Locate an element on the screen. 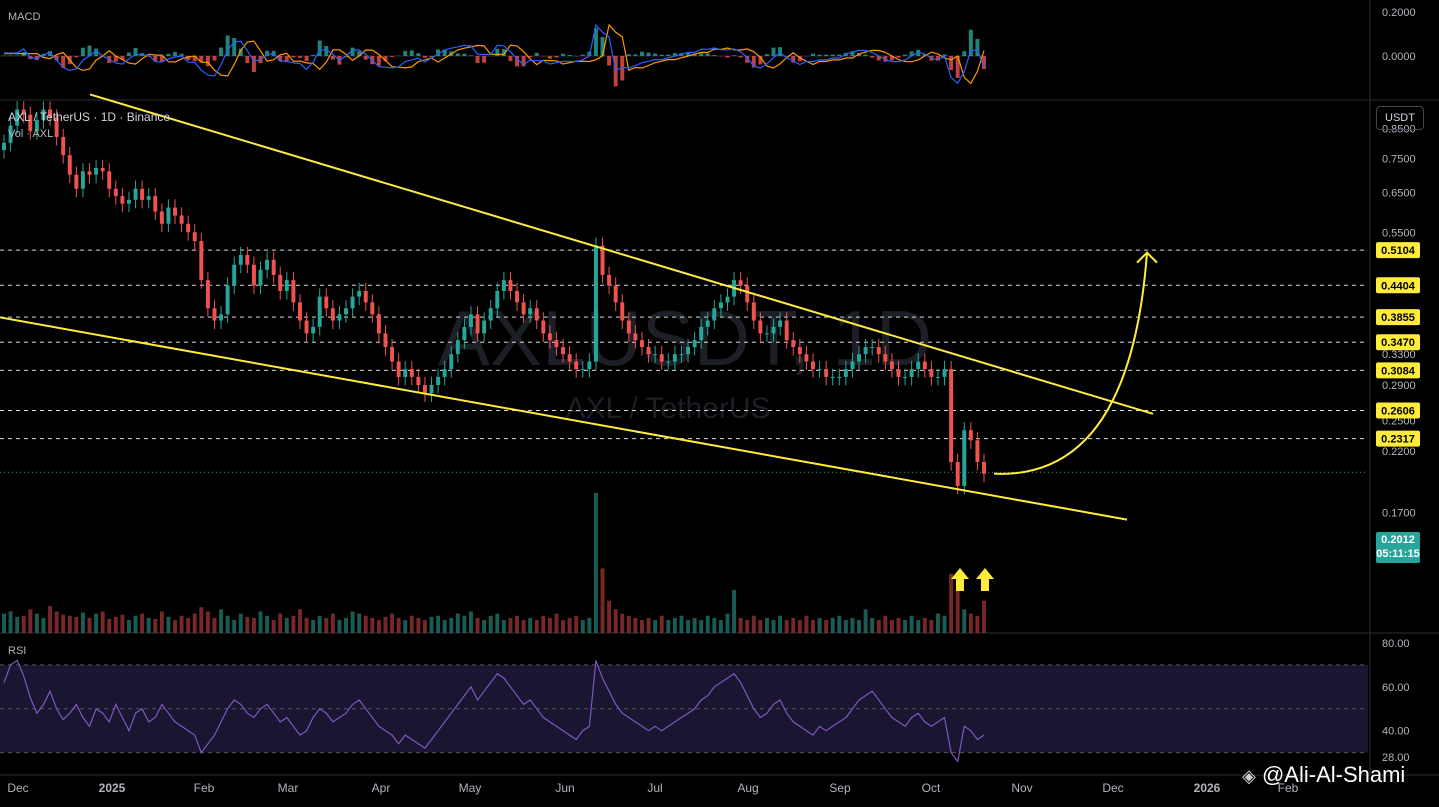  level-badge-label: 0.3855 is located at coordinates (1398, 318).